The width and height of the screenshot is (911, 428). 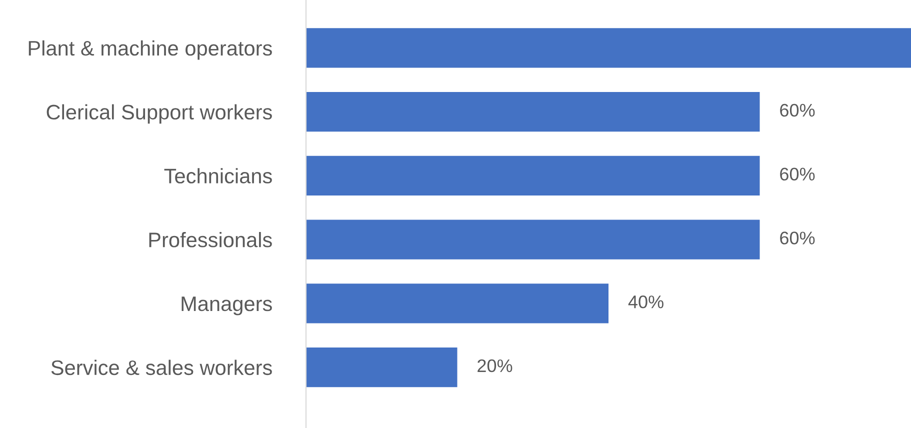 I want to click on y-tick-label: Service & sales workers, so click(x=161, y=368).